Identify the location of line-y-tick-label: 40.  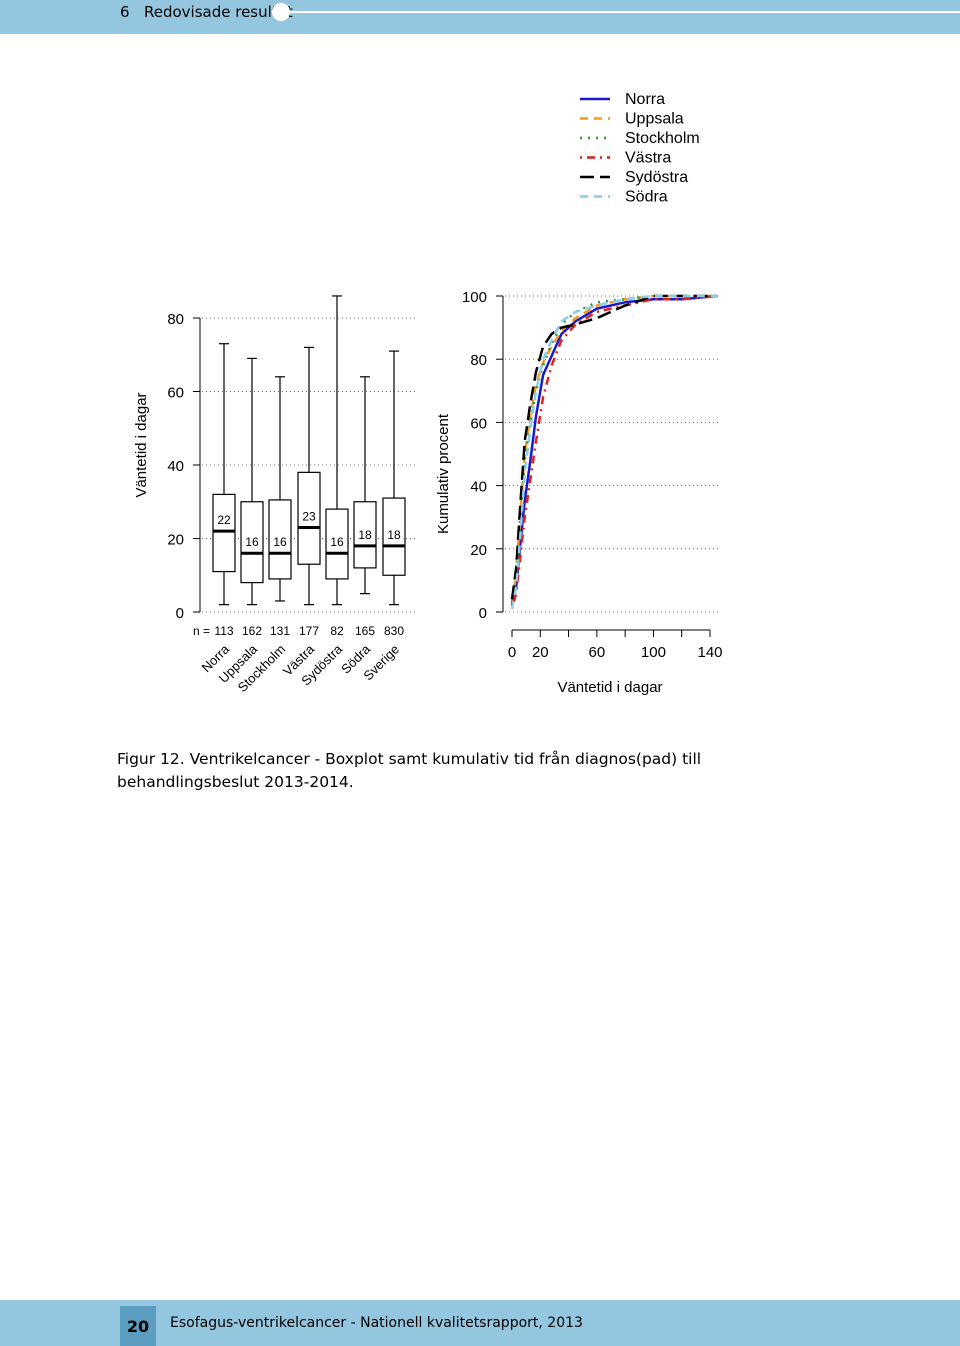
(478, 487).